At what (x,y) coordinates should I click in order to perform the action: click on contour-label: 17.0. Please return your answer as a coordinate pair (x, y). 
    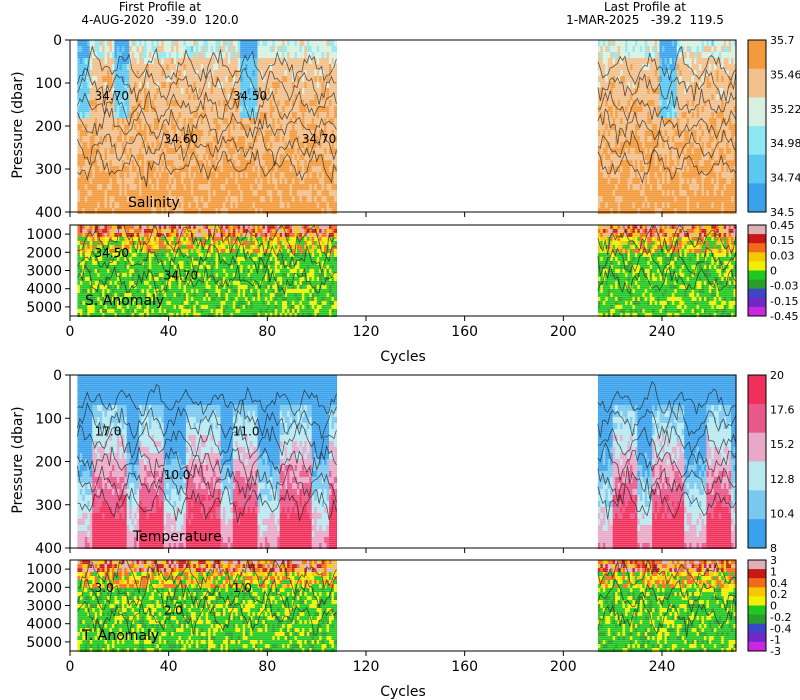
    Looking at the image, I should click on (108, 432).